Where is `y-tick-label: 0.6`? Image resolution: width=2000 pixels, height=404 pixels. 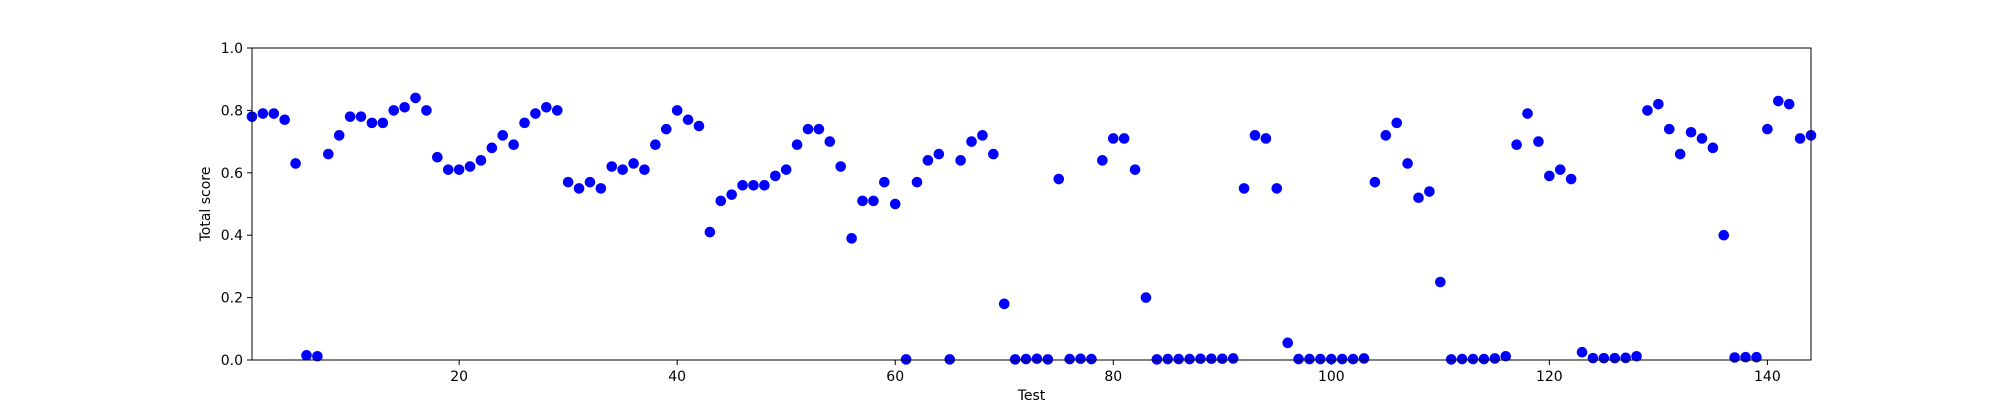 y-tick-label: 0.6 is located at coordinates (232, 174).